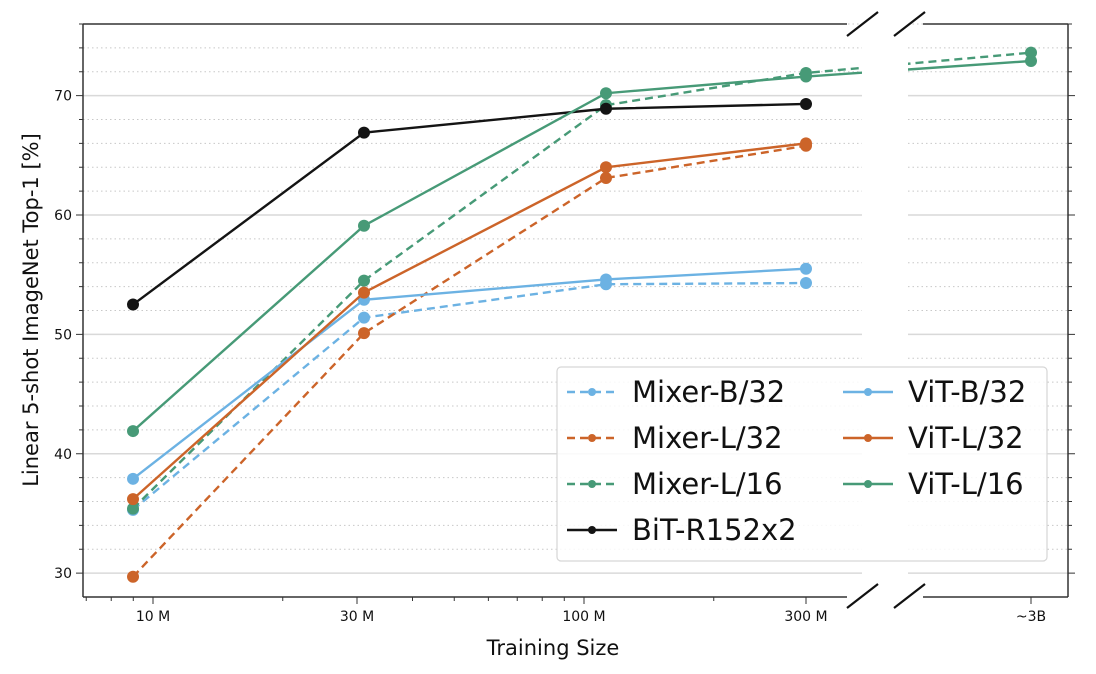 The height and width of the screenshot is (674, 1096). What do you see at coordinates (63, 574) in the screenshot?
I see `y-tick-label: 30` at bounding box center [63, 574].